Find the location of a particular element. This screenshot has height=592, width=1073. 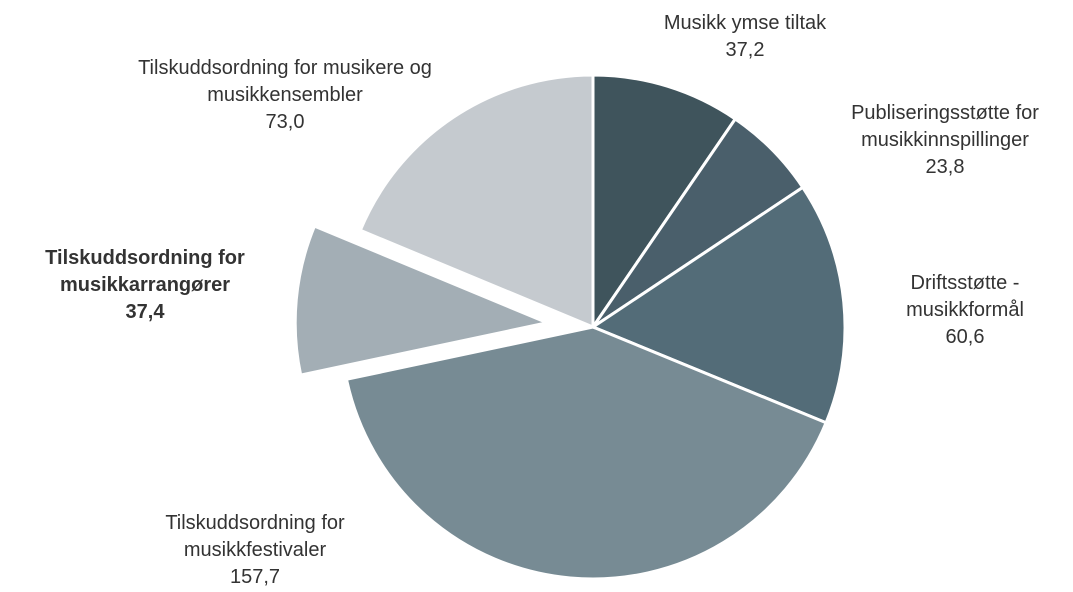

slice-label: Musikk ymse tiltak 37,2 is located at coordinates (745, 37).